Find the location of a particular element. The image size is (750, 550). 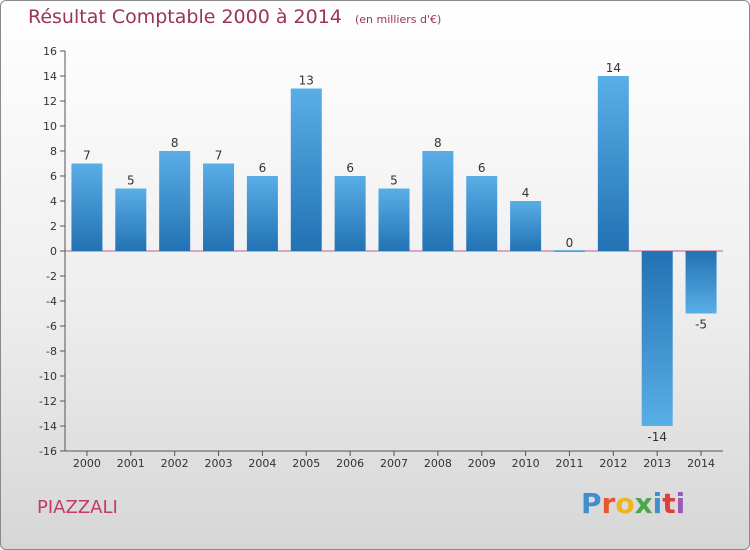

data-label-2000: 7 is located at coordinates (87, 156).